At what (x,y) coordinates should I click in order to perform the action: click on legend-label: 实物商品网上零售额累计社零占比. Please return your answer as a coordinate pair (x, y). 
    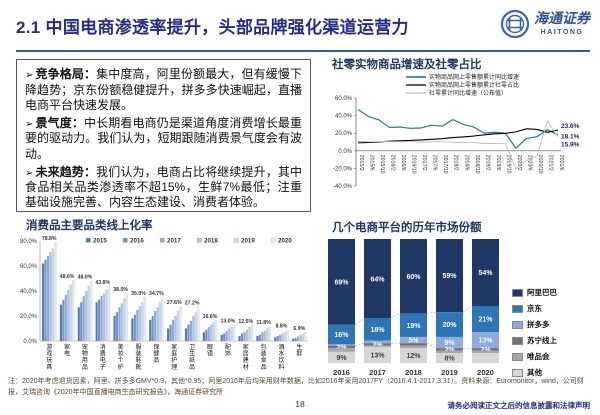
    Looking at the image, I should click on (474, 85).